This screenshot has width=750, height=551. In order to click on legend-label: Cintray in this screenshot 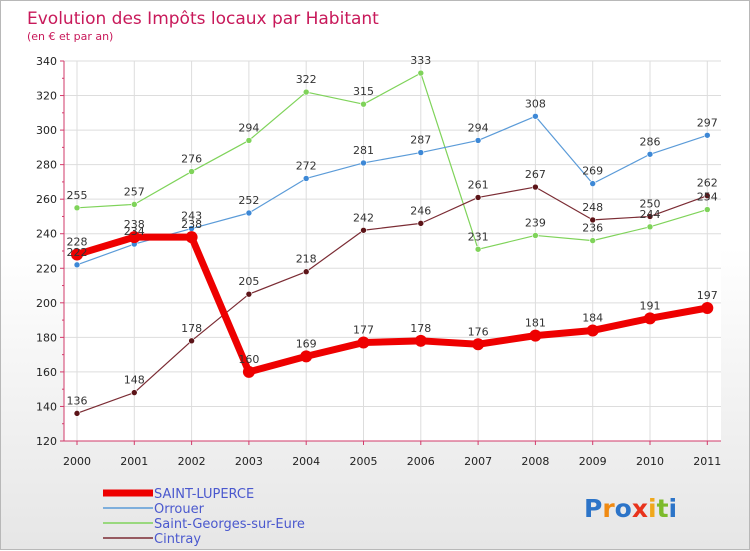, I will do `click(177, 539)`.